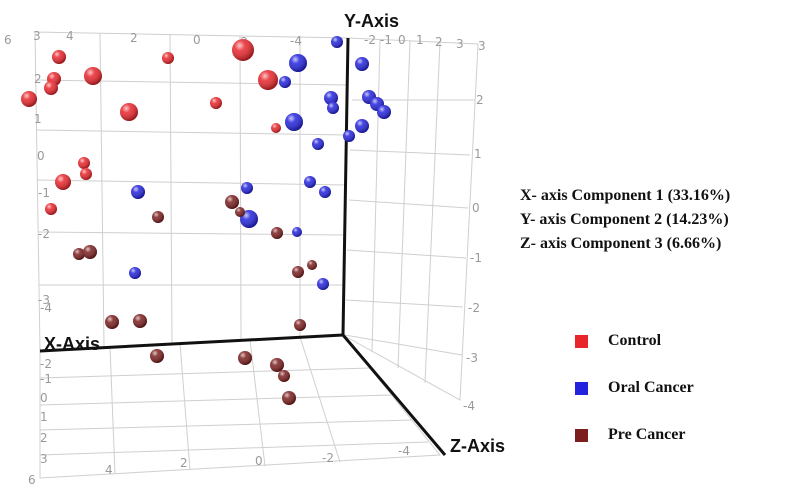  Describe the element at coordinates (371, 21) in the screenshot. I see `y-axis-title: Y-Axis` at that location.